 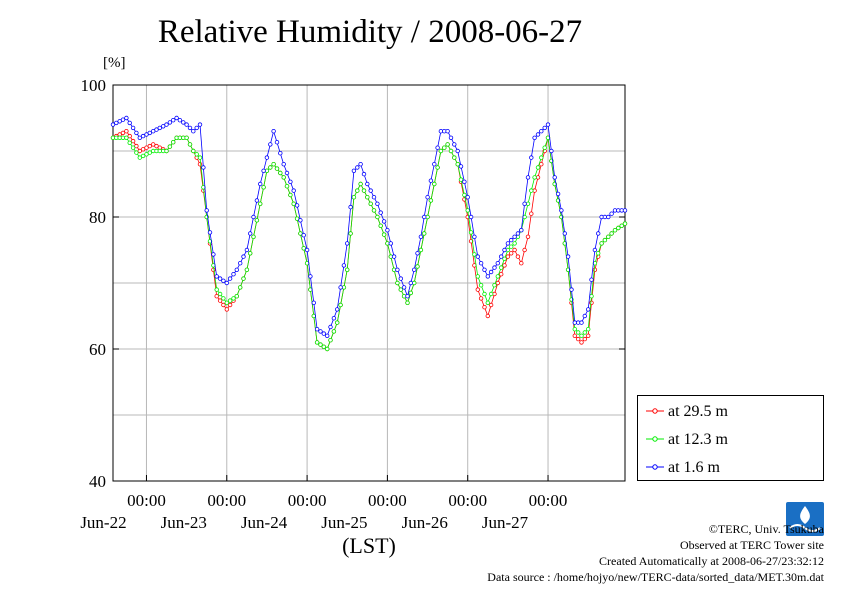 What do you see at coordinates (387, 500) in the screenshot?
I see `x-tick-time-label: 00:00` at bounding box center [387, 500].